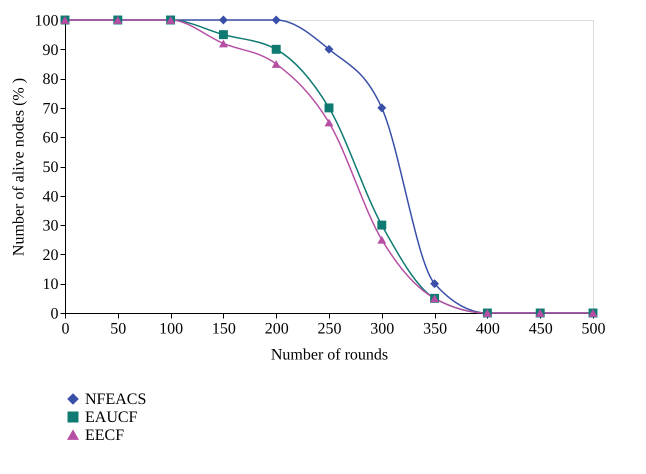 Image resolution: width=646 pixels, height=474 pixels. Describe the element at coordinates (50, 197) in the screenshot. I see `y-tick-label: 40` at that location.